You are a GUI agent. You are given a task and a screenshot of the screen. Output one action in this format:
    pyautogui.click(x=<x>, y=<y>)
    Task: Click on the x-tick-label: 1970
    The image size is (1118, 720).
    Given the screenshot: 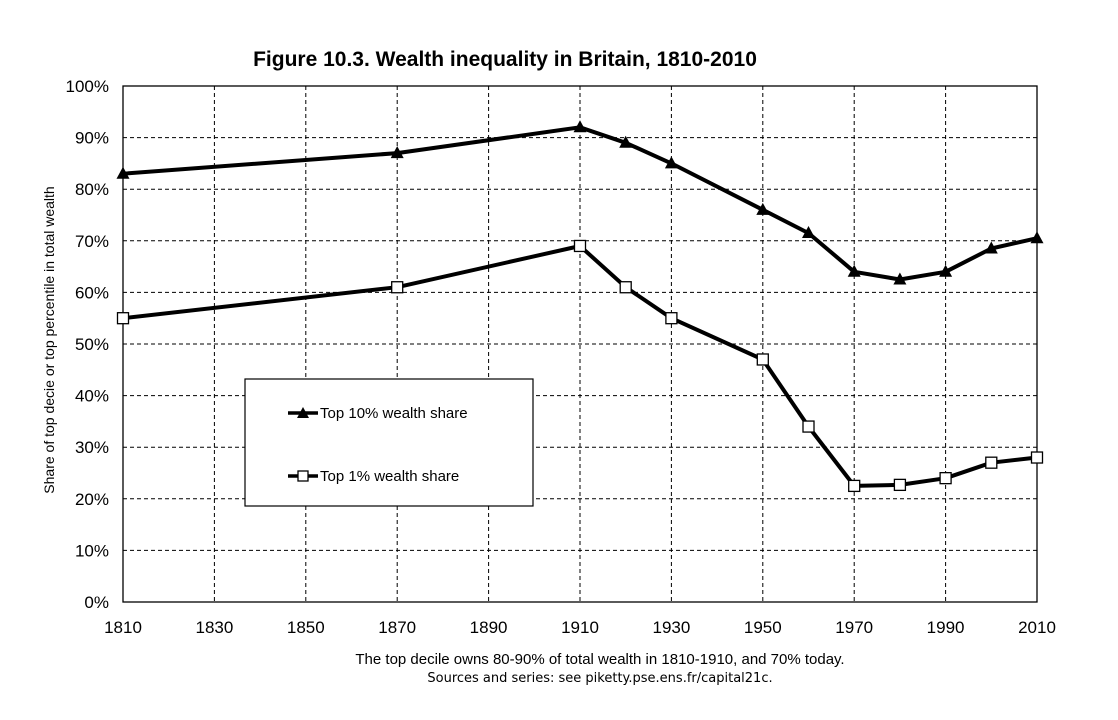 What is the action you would take?
    pyautogui.click(x=854, y=627)
    